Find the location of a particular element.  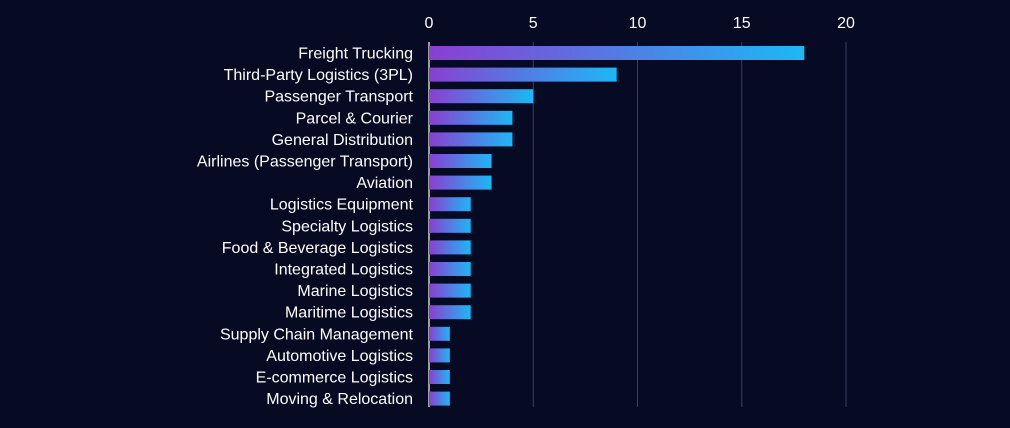

category-label: Maritime Logistics is located at coordinates (349, 313).